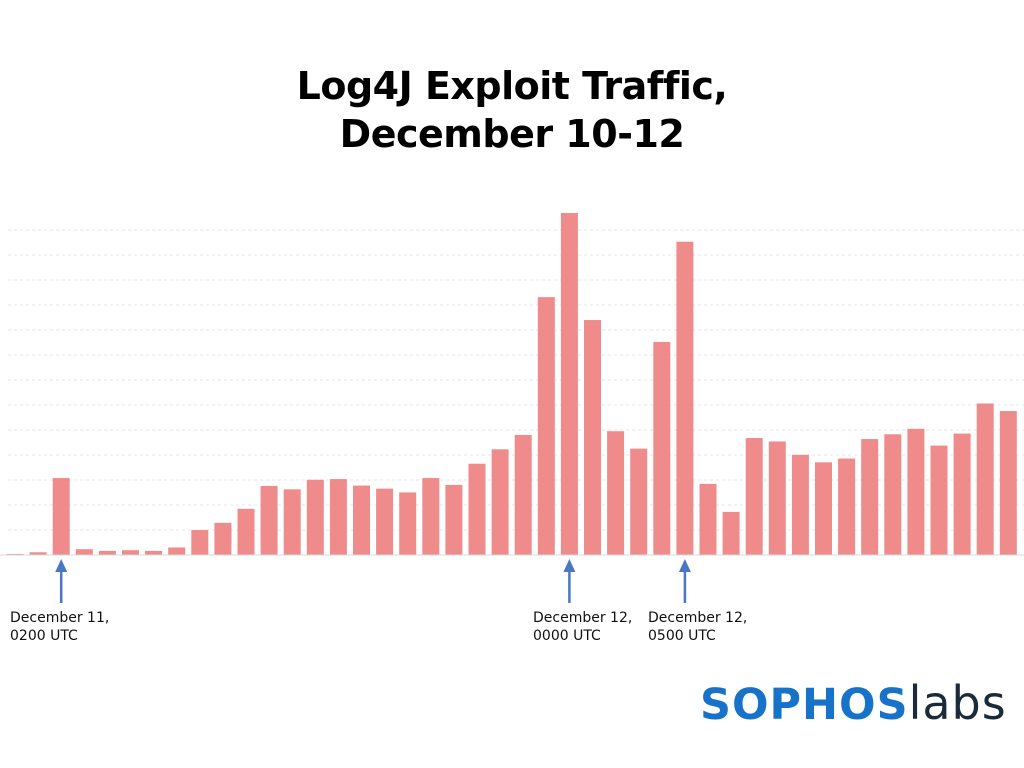 Image resolution: width=1024 pixels, height=768 pixels. Describe the element at coordinates (804, 705) in the screenshot. I see `logo-sophos-text: SOPHOS` at that location.